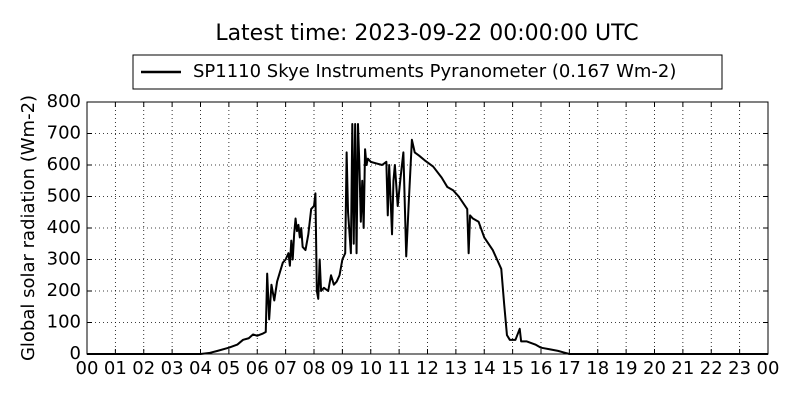 This screenshot has width=800, height=400. Describe the element at coordinates (426, 33) in the screenshot. I see `chart-title: Latest time: 2023-09-22 00:00:00 UTC` at that location.